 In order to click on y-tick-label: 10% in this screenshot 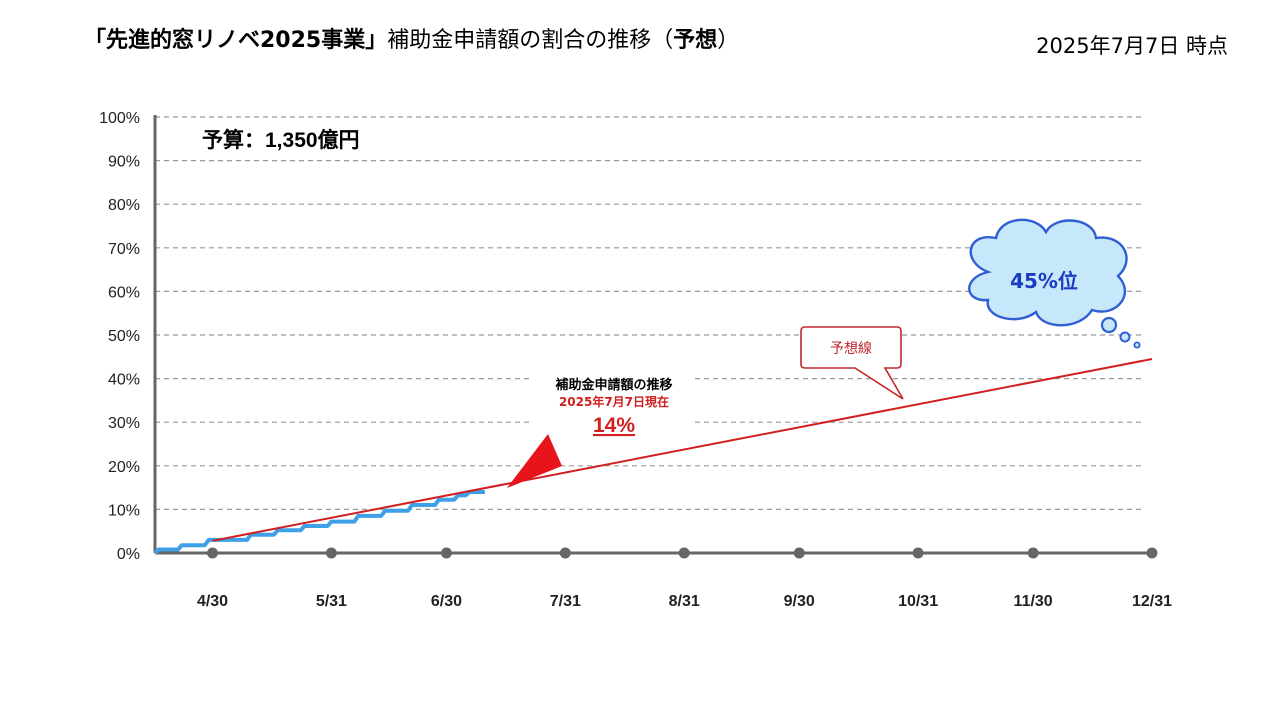, I will do `click(124, 510)`.